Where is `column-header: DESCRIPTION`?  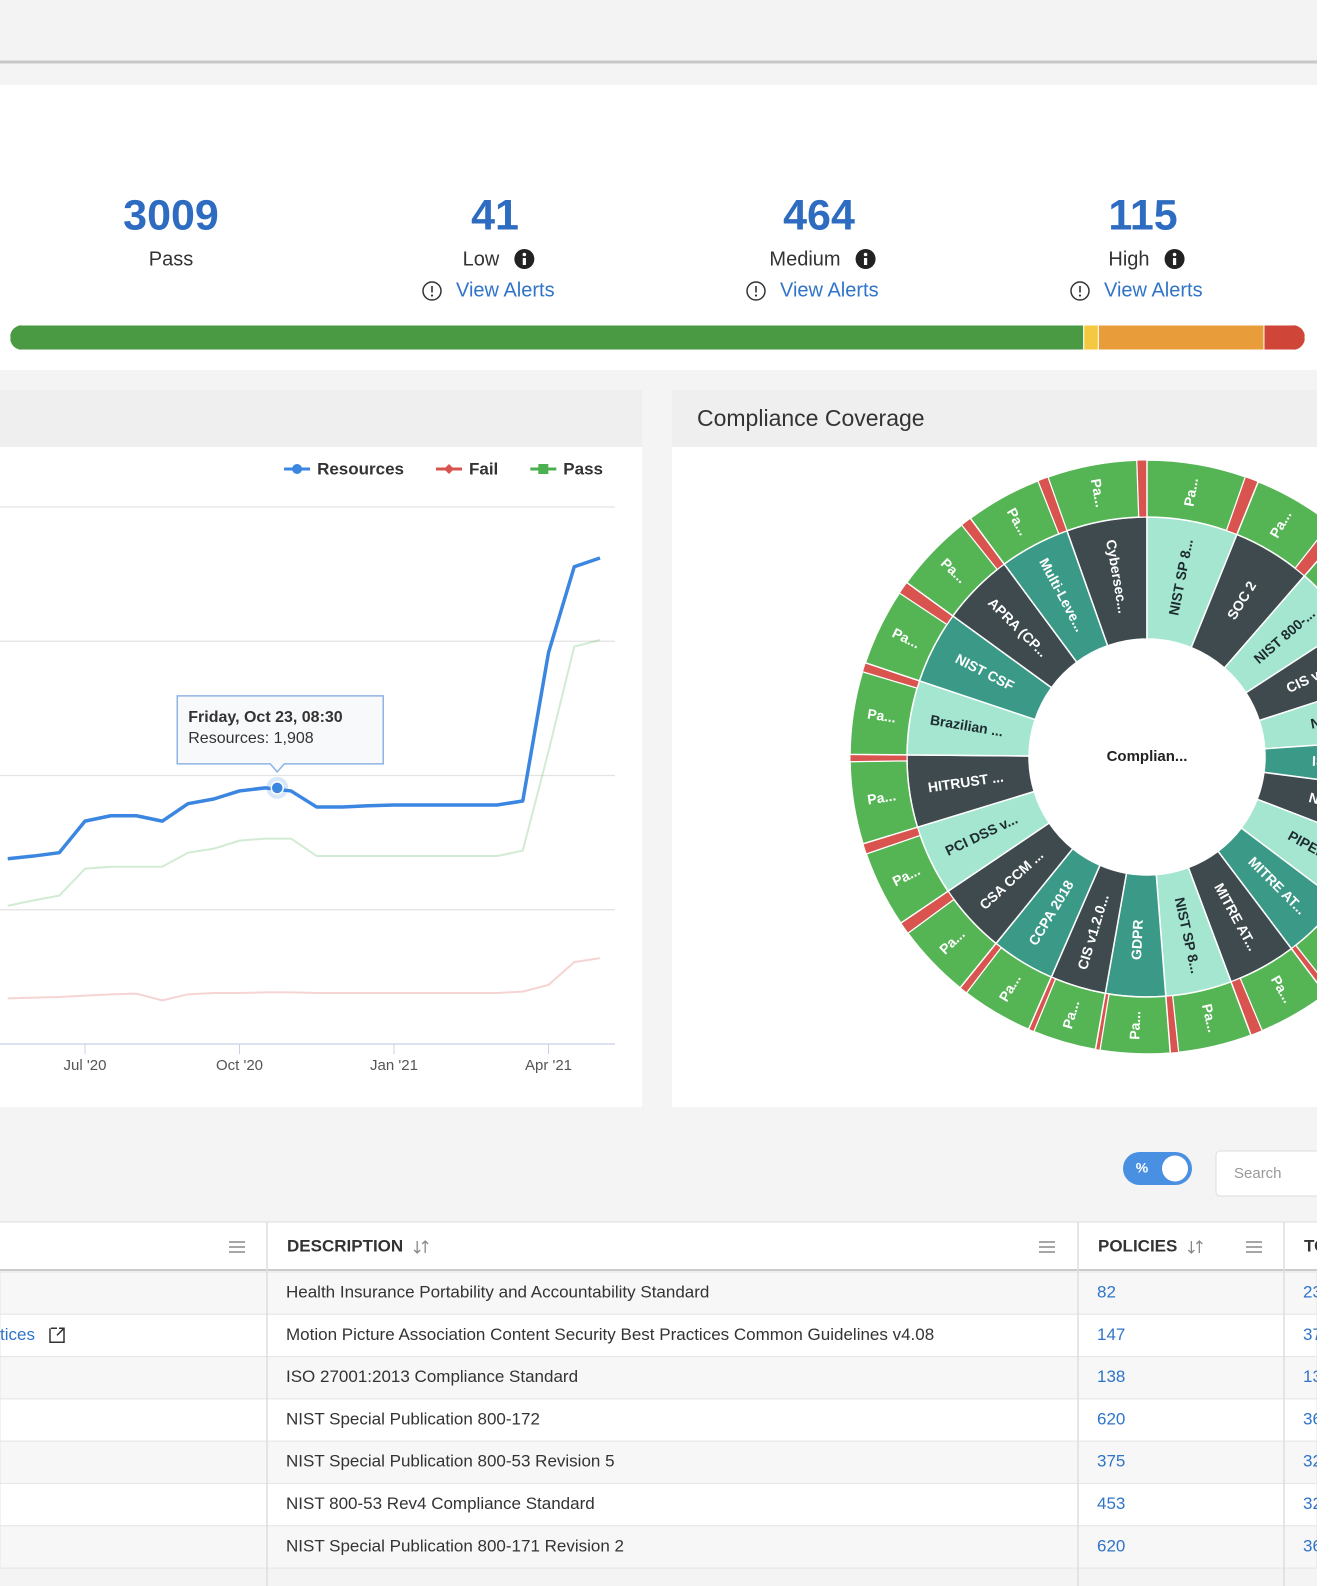
column-header: DESCRIPTION is located at coordinates (345, 1245).